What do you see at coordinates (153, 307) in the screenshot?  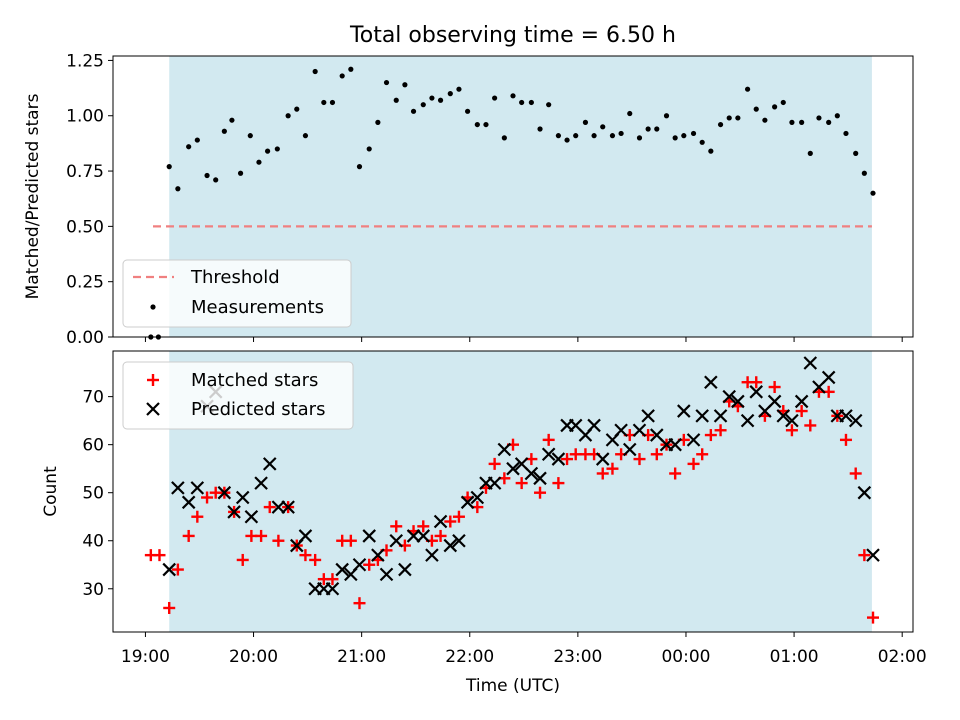 I see `measurements-legend-swatch` at bounding box center [153, 307].